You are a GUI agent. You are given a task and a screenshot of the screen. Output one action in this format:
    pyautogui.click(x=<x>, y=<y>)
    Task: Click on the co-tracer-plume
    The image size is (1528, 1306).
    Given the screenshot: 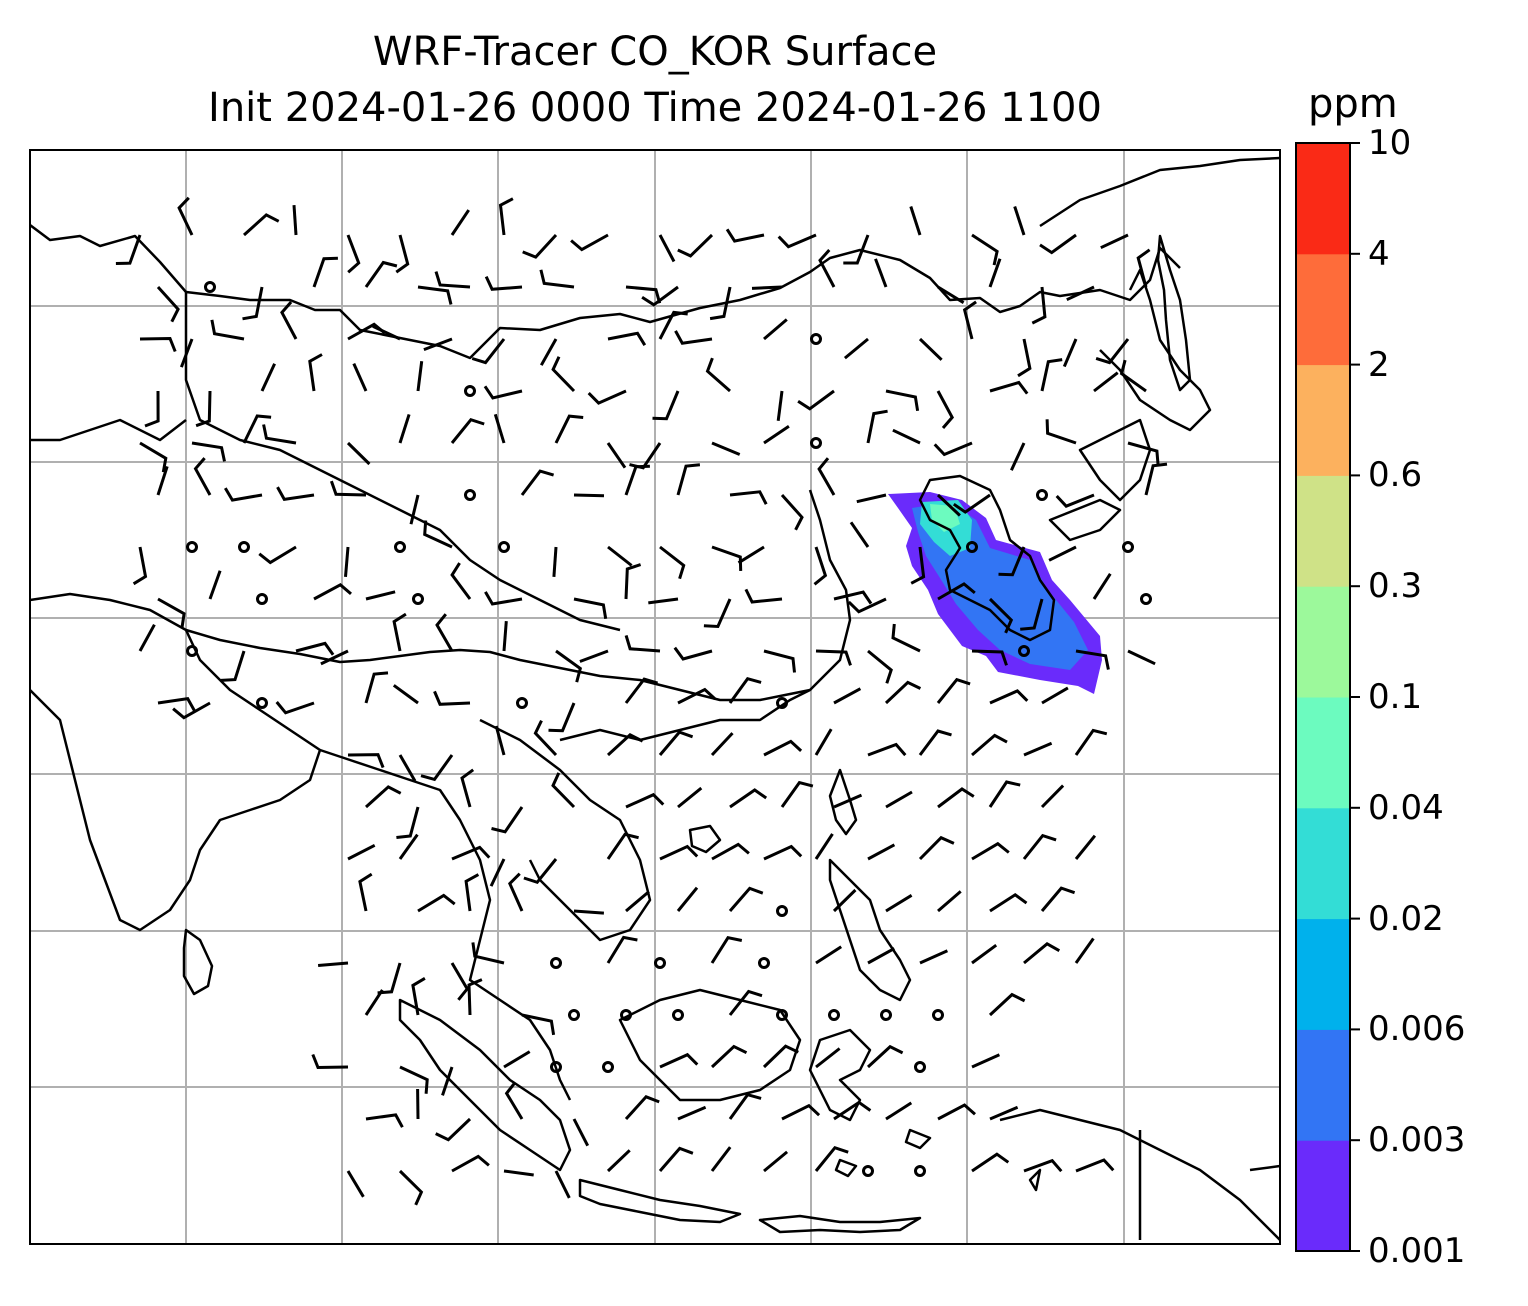 What is the action you would take?
    pyautogui.click(x=995, y=593)
    